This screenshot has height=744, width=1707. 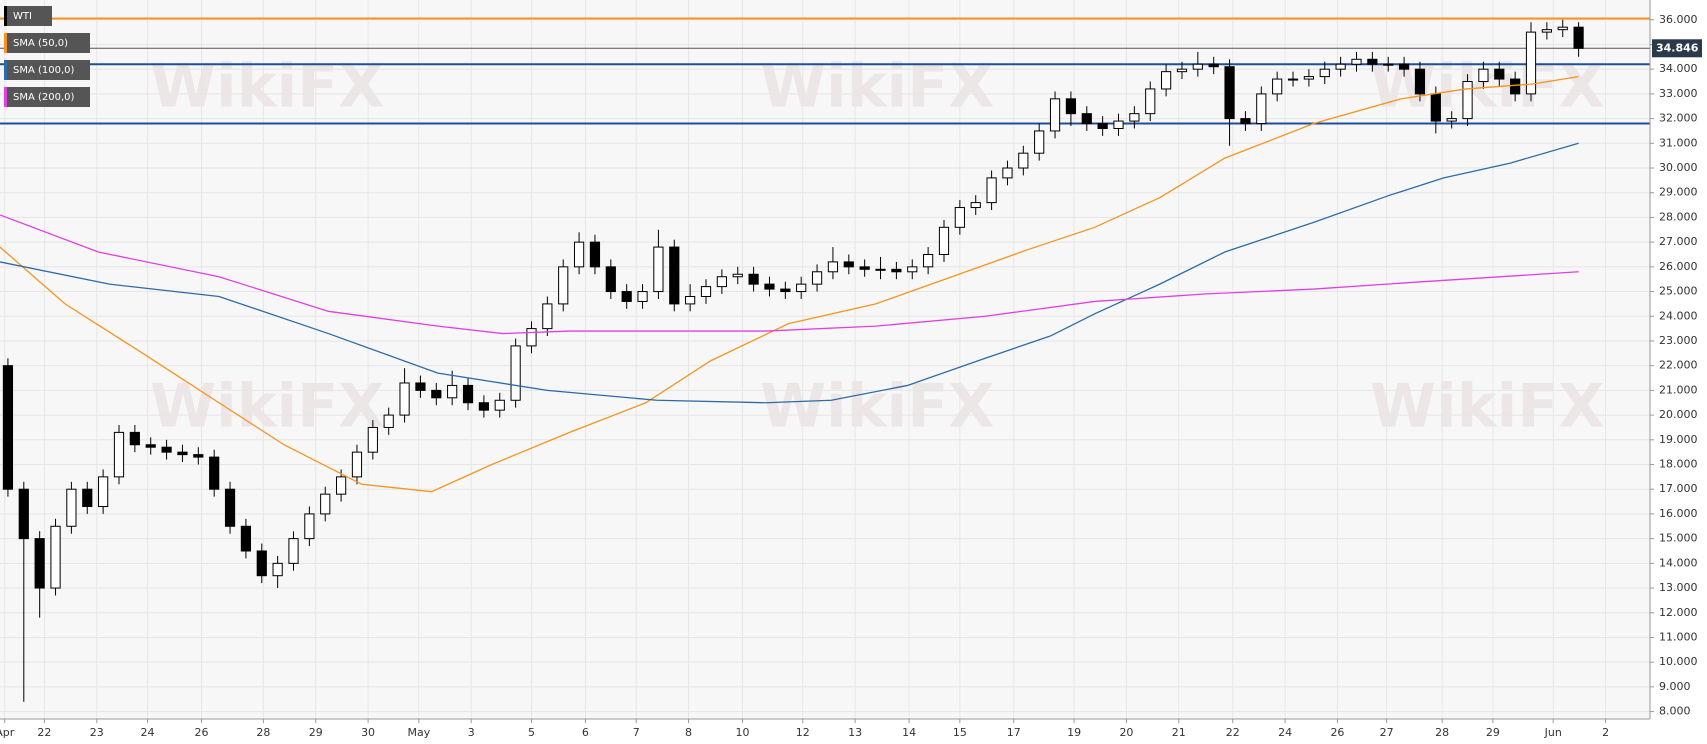 I want to click on x-tick-label: 23, so click(x=97, y=732).